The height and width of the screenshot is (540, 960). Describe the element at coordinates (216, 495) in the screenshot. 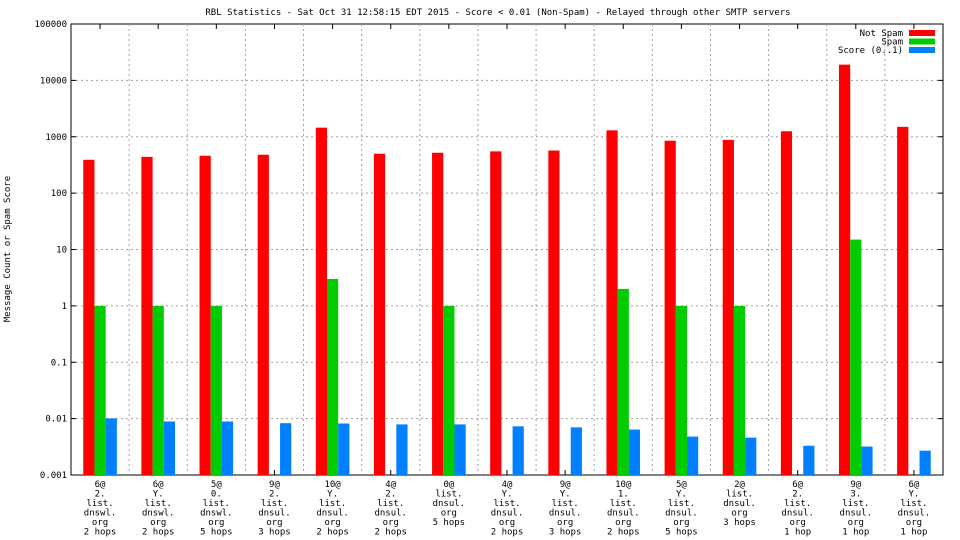

I see `x-tick-label: 0.` at that location.